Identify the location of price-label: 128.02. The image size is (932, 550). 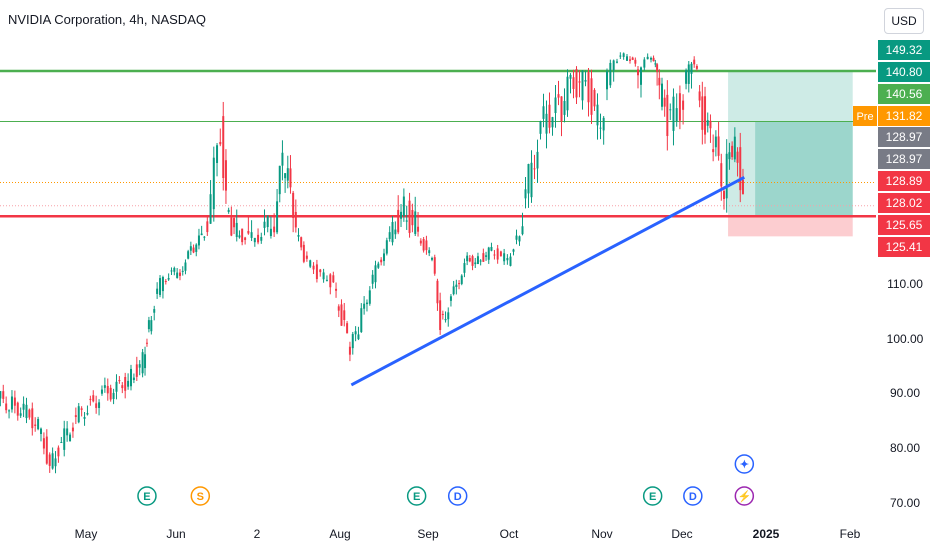
(904, 203).